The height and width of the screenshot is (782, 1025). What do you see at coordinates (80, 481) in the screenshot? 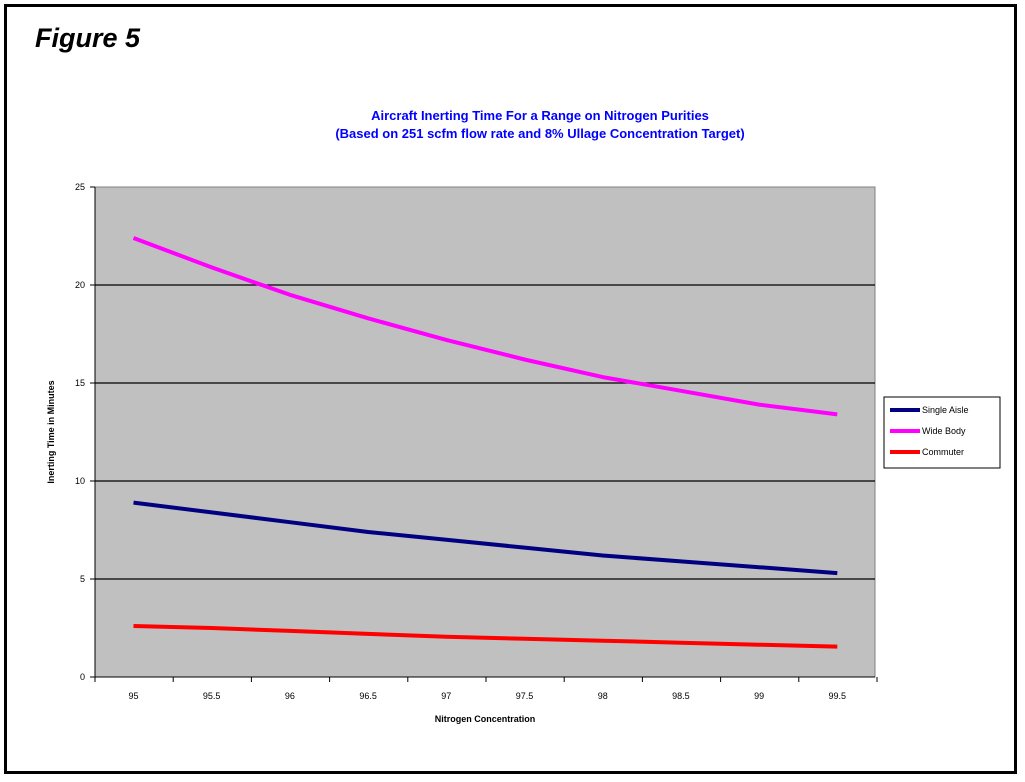
I see `y-tick-label-2: 10` at bounding box center [80, 481].